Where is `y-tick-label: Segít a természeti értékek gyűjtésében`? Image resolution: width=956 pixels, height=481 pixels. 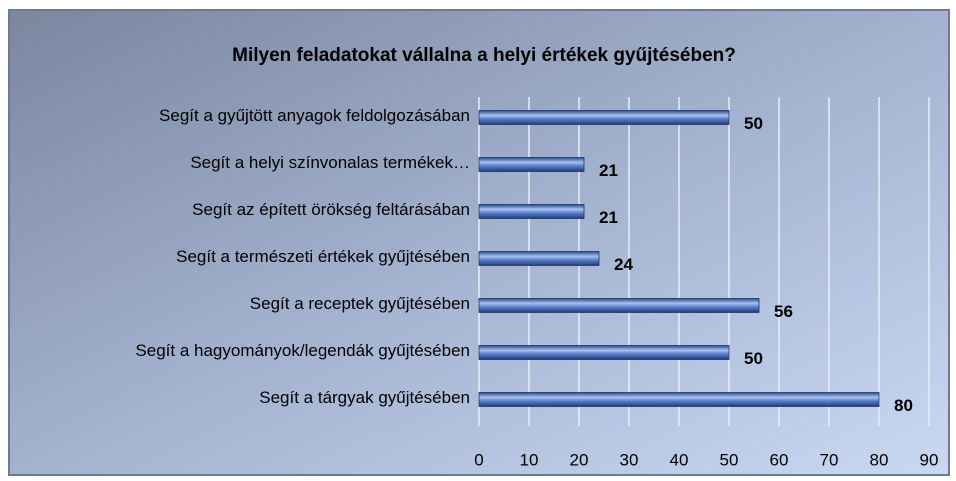
y-tick-label: Segít a természeti értékek gyűjtésében is located at coordinates (323, 256).